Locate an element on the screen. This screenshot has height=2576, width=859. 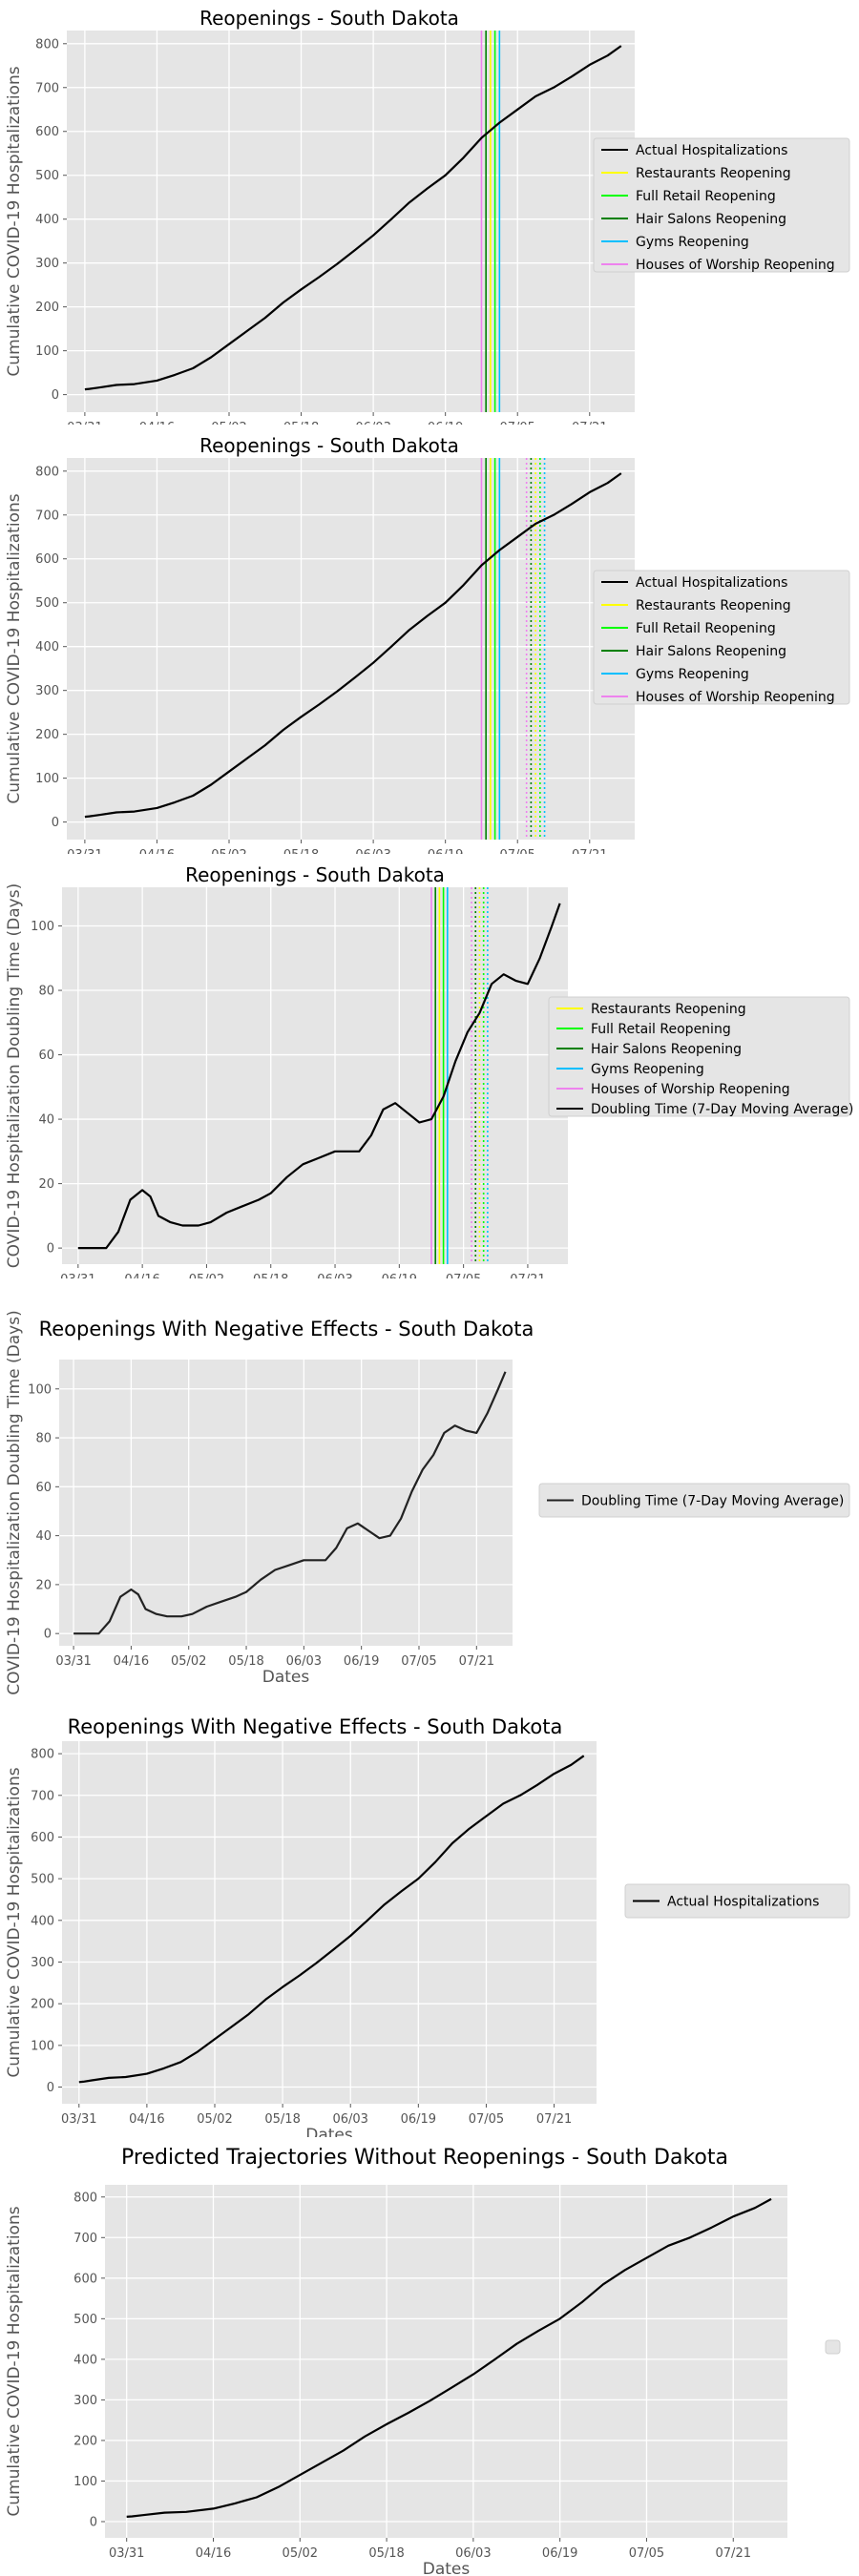
y-tick-label: 80 is located at coordinates (43, 1439).